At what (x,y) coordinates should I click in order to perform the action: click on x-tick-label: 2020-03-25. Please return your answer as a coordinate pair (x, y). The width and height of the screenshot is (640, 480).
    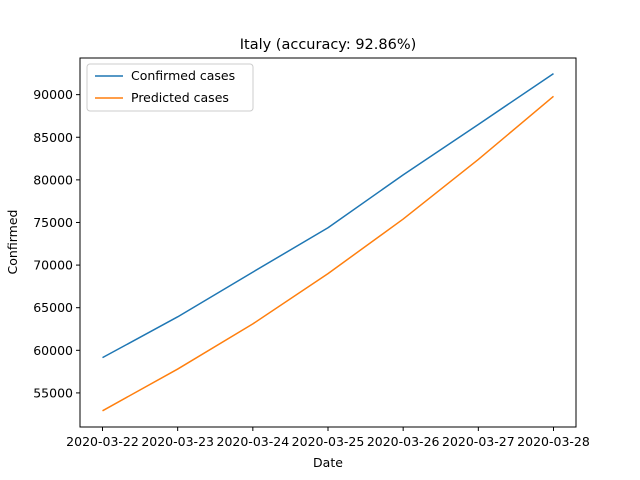
    Looking at the image, I should click on (328, 441).